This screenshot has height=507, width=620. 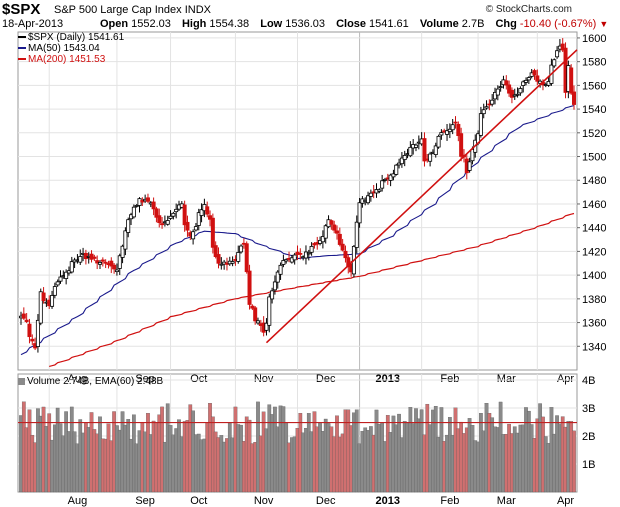 What do you see at coordinates (114, 24) in the screenshot?
I see `open-label: Open` at bounding box center [114, 24].